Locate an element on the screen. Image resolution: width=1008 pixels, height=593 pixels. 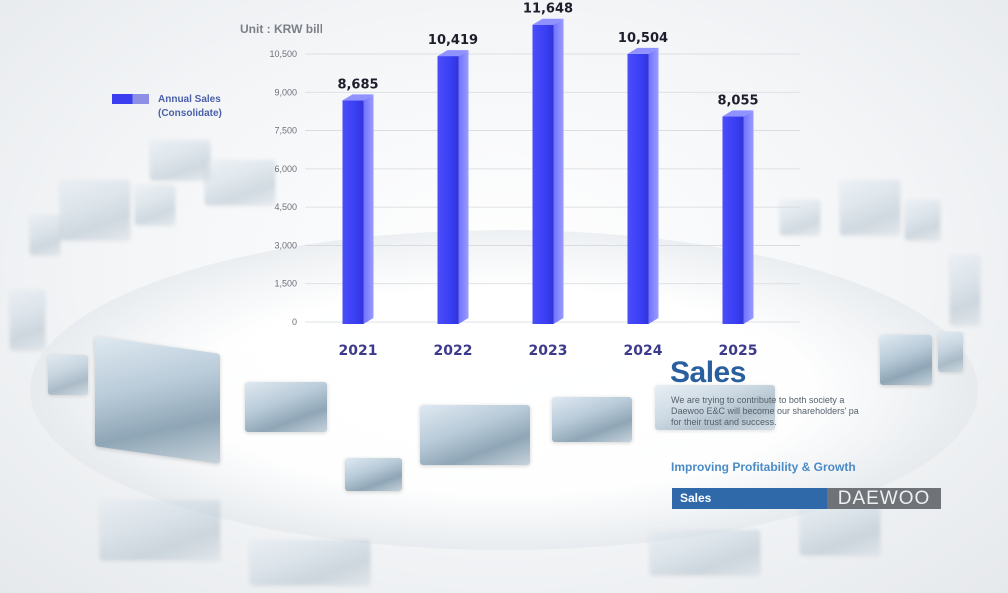
data-label: 11,648 is located at coordinates (548, 9).